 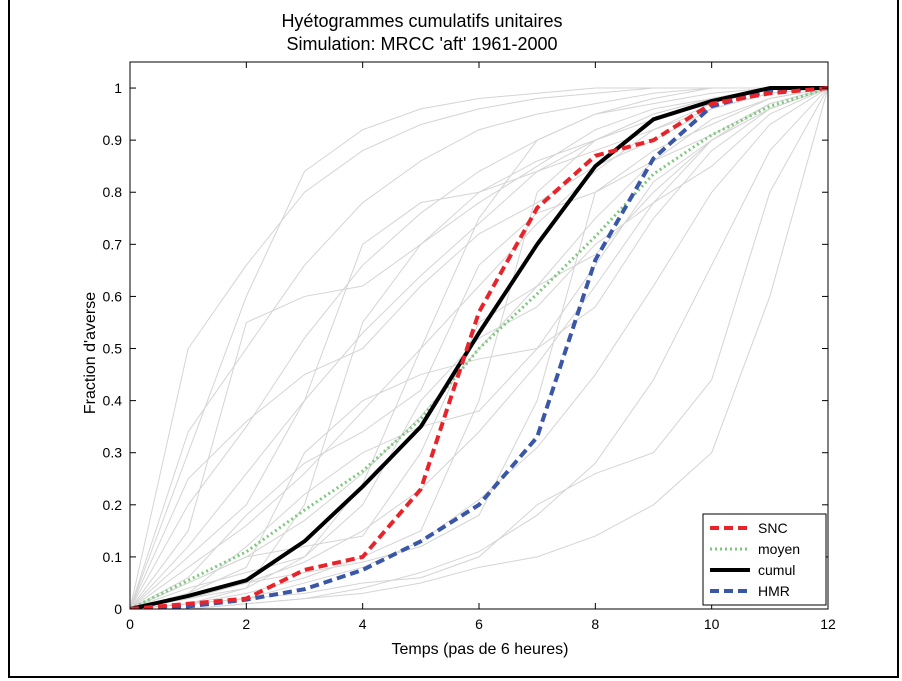 What do you see at coordinates (421, 44) in the screenshot?
I see `chart-subtitle: Simulation: MRCC 'aft' 1961-2000` at bounding box center [421, 44].